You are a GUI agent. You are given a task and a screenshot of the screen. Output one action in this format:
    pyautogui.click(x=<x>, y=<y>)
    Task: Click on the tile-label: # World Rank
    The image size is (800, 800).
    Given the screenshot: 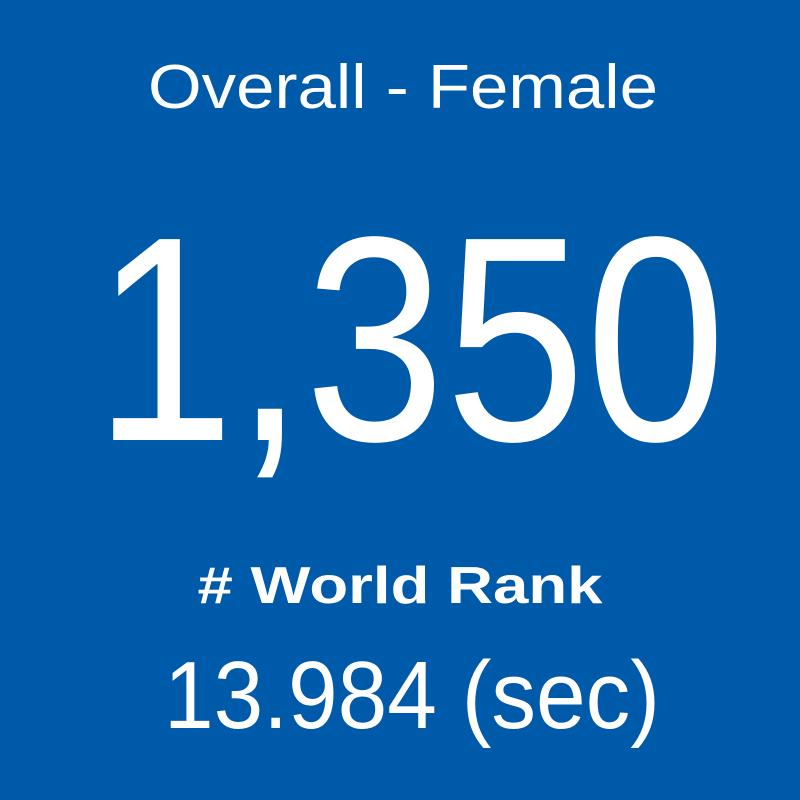 What is the action you would take?
    pyautogui.click(x=400, y=586)
    